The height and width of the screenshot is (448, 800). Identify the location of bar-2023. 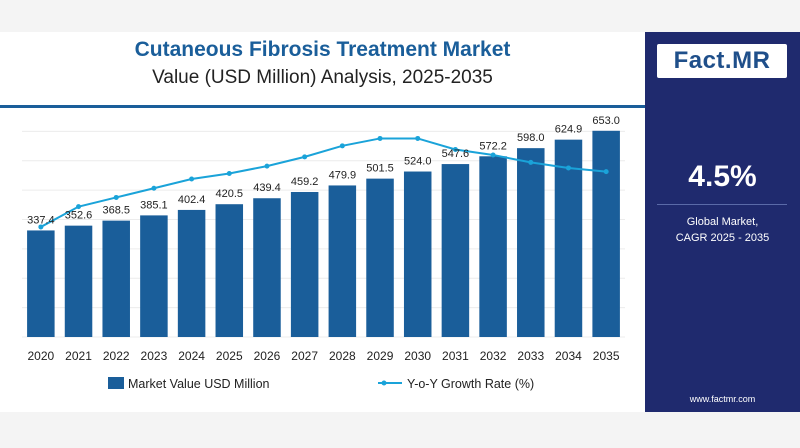
(154, 276).